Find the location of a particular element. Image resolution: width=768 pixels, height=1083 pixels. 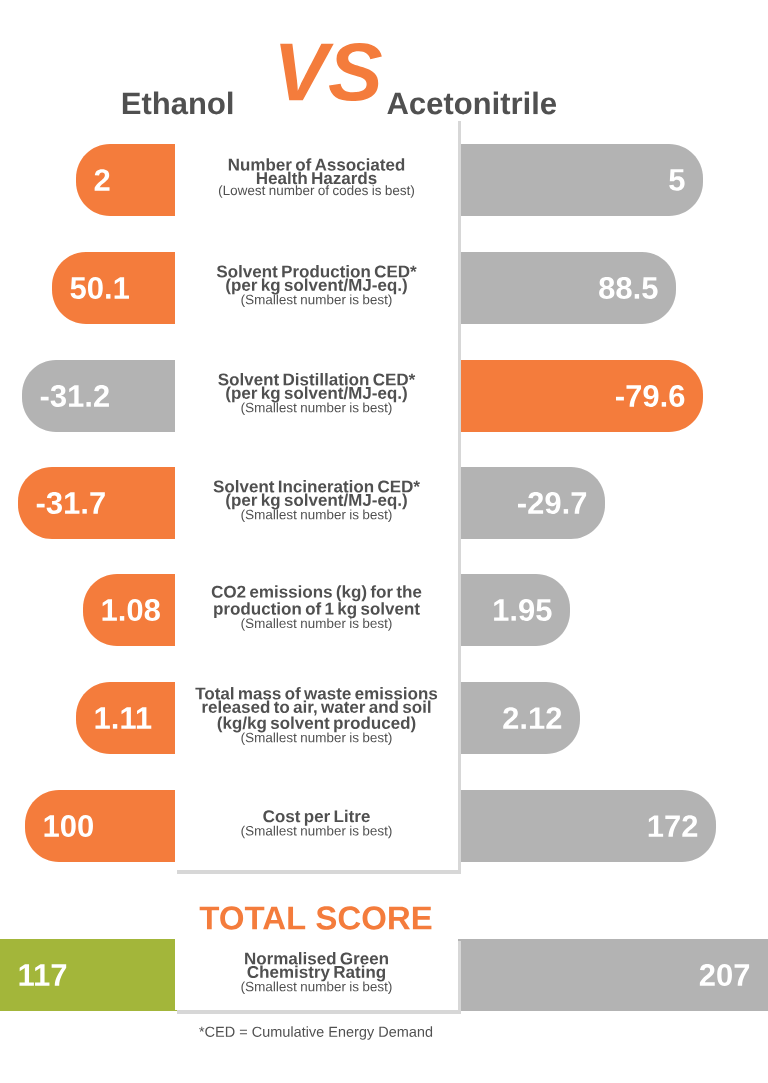

category-label: Number of Associated Health Hazards is located at coordinates (316, 171).